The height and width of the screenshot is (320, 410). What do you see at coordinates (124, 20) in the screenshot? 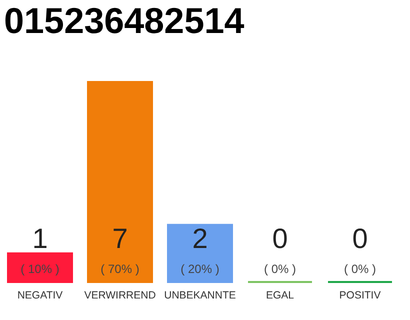
I see `chart-title: 015236482514` at bounding box center [124, 20].